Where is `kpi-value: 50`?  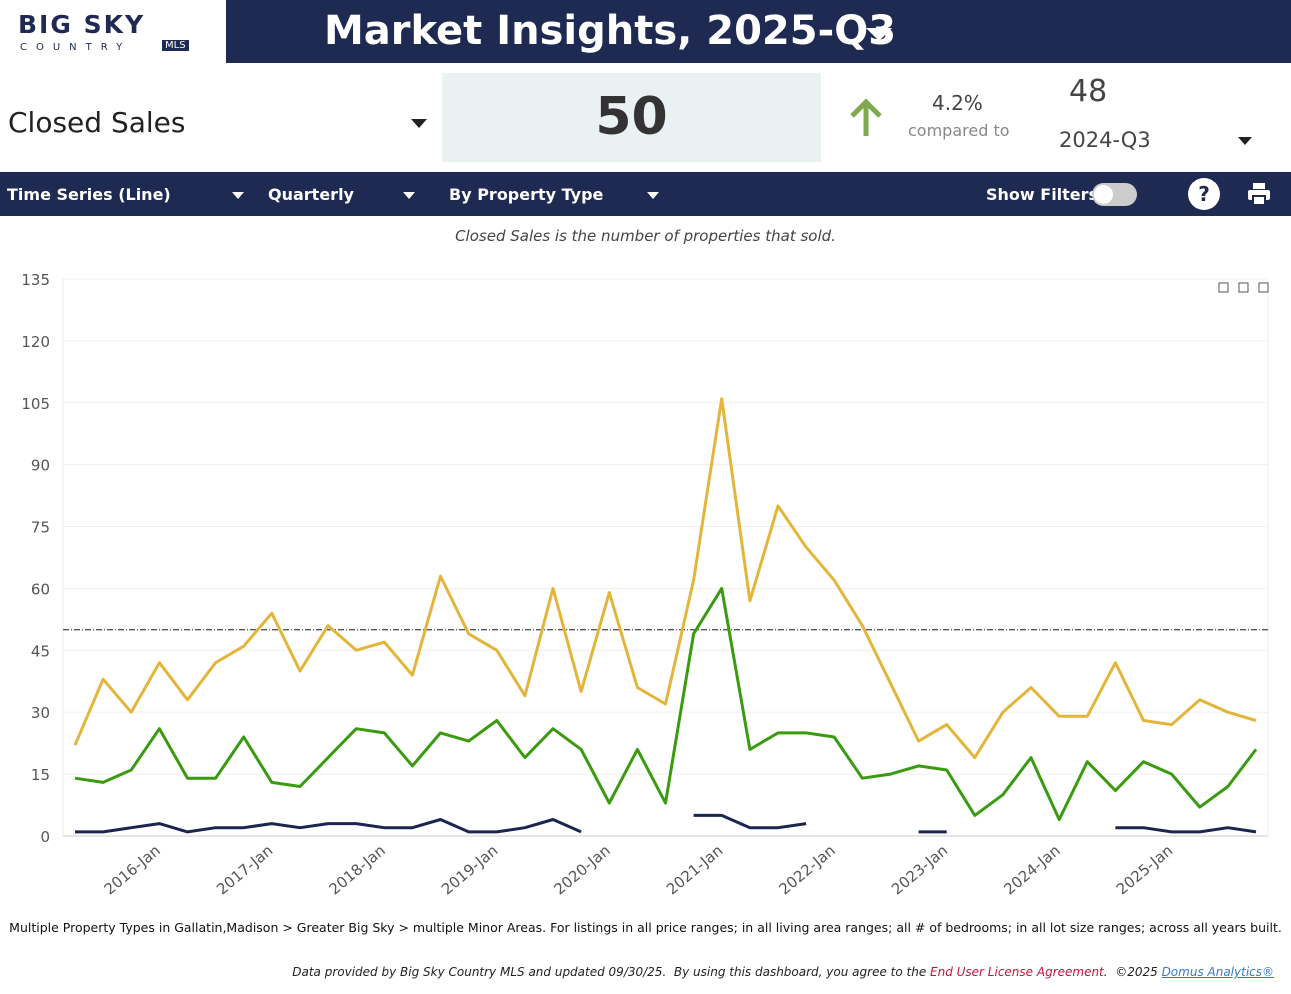 kpi-value: 50 is located at coordinates (631, 117).